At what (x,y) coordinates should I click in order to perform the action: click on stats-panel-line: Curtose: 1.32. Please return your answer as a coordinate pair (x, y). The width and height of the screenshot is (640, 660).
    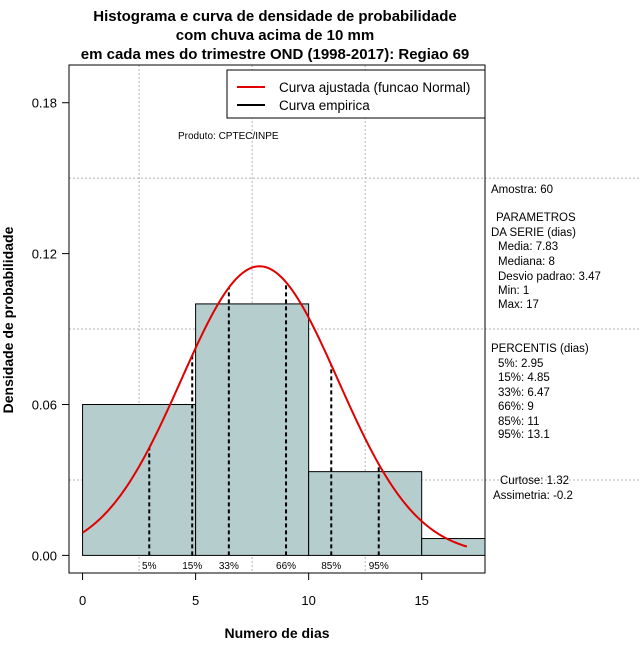
    Looking at the image, I should click on (534, 481).